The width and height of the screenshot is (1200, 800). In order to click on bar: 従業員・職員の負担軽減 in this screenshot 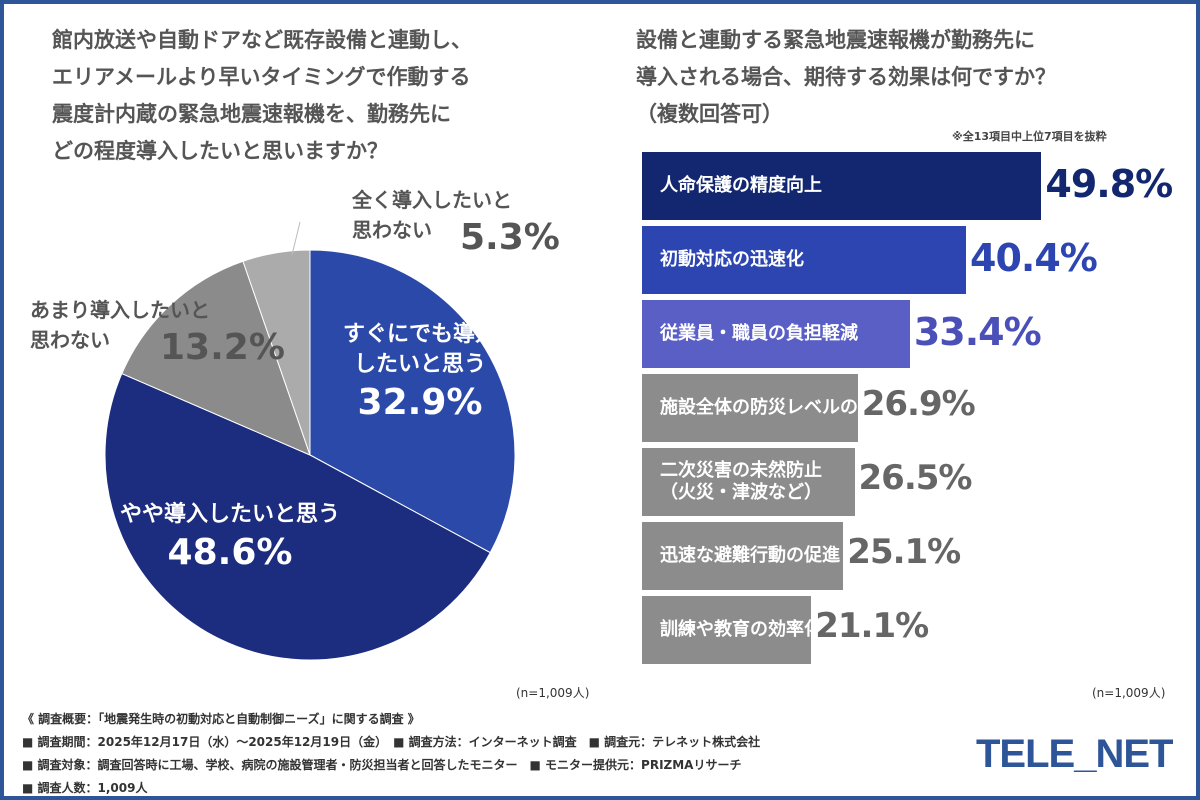, I will do `click(776, 334)`.